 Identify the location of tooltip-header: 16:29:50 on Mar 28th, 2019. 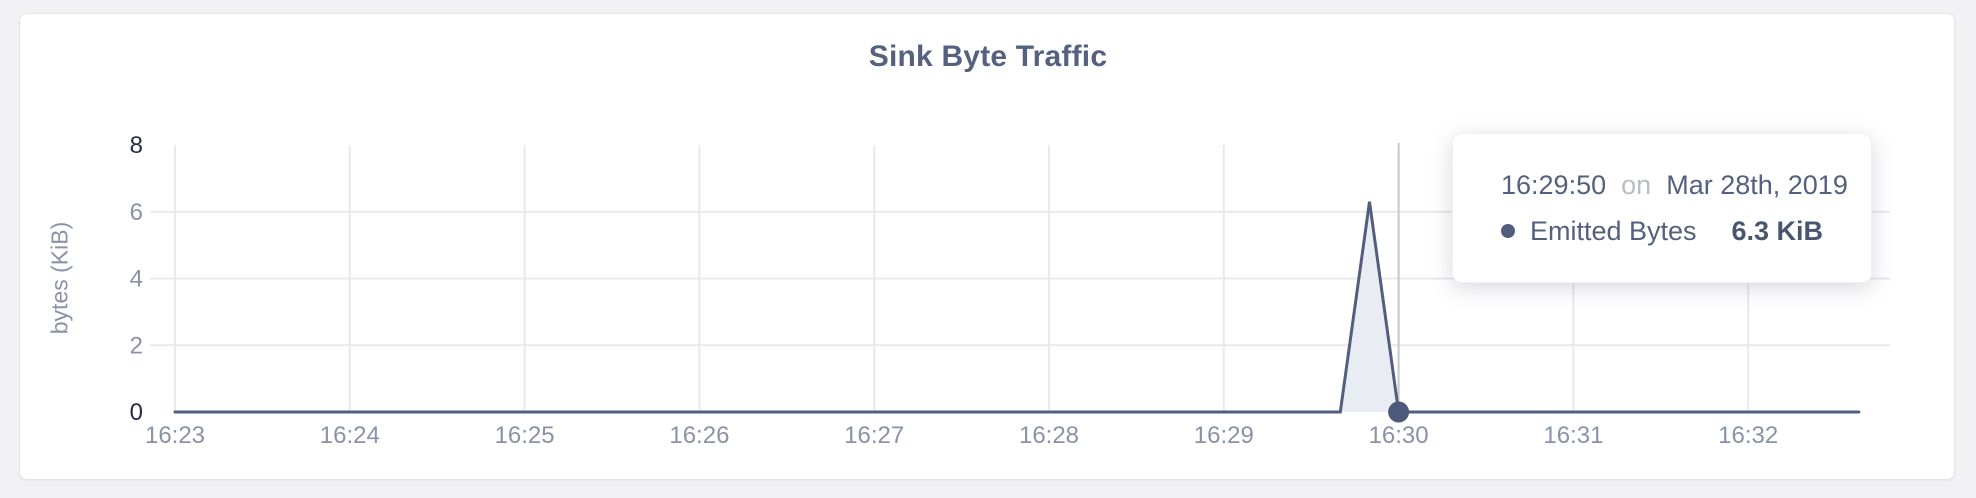
(1674, 185).